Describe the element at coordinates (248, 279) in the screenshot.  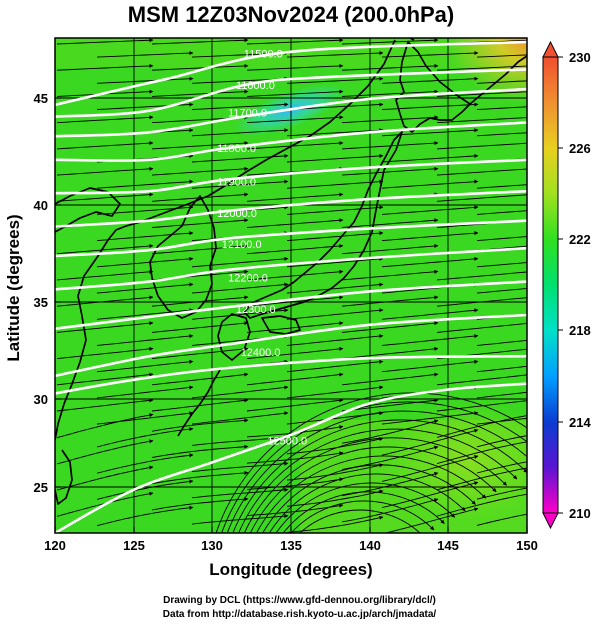
I see `contour-label-7: 12200.0` at that location.